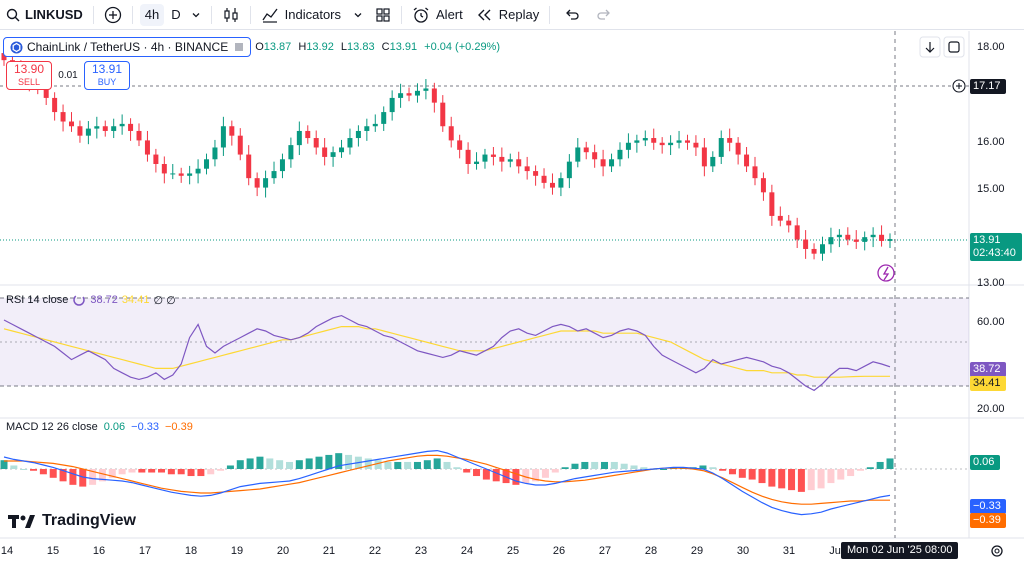  Describe the element at coordinates (107, 81) in the screenshot. I see `buy-label: BUY` at that location.